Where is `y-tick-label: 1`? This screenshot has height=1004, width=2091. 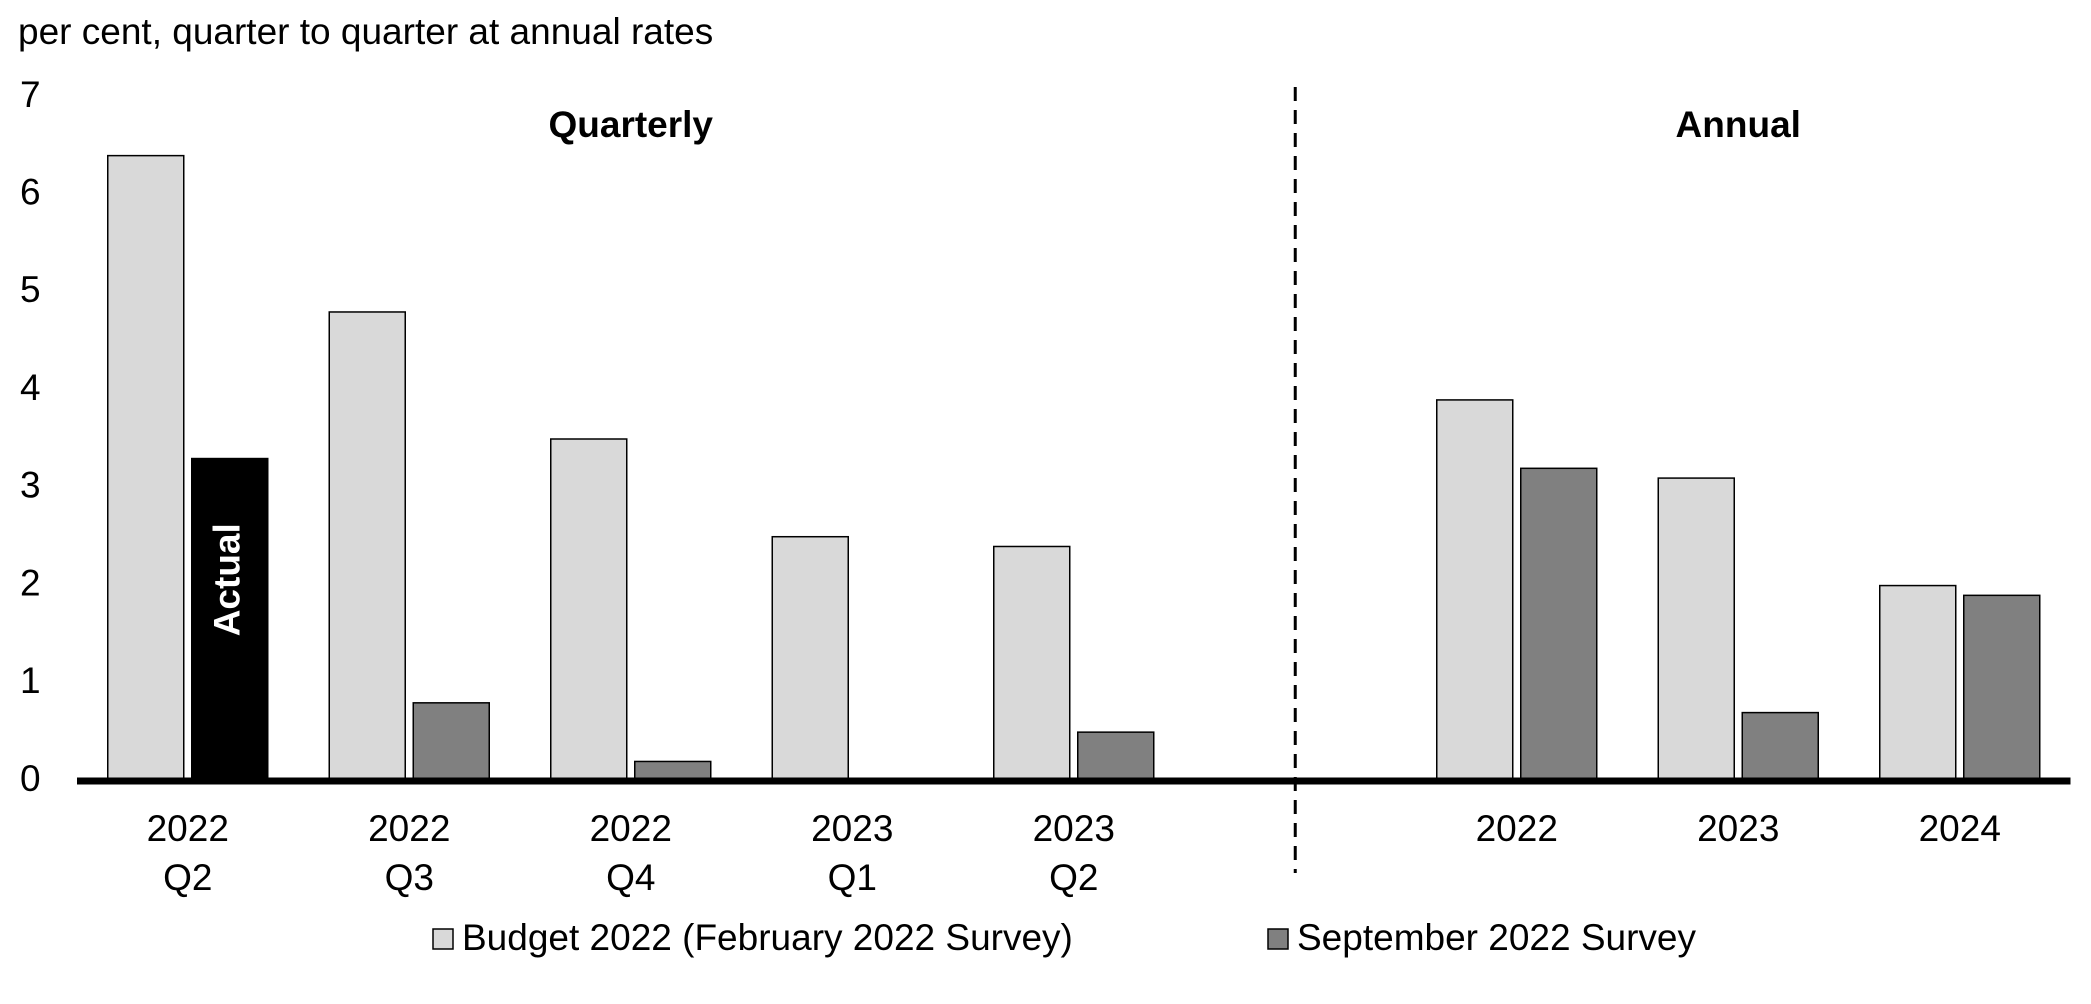 y-tick-label: 1 is located at coordinates (30, 680).